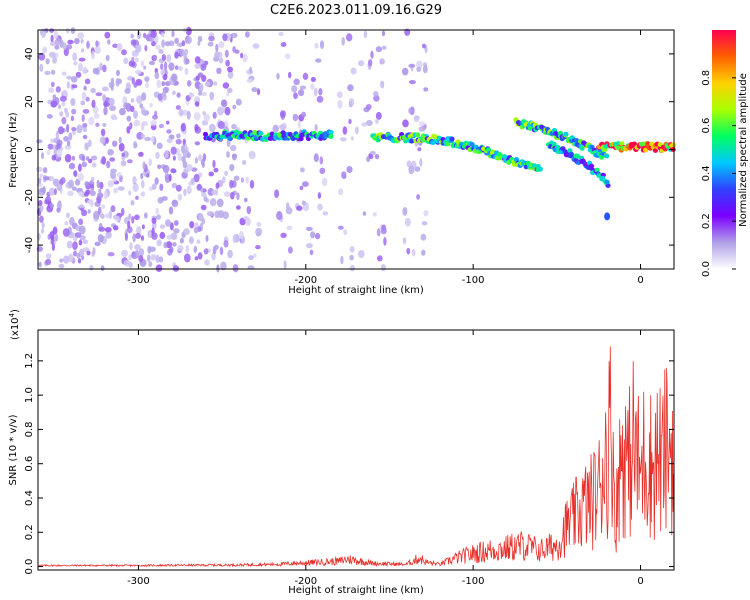  I want to click on x-tick-label: 0, so click(640, 581).